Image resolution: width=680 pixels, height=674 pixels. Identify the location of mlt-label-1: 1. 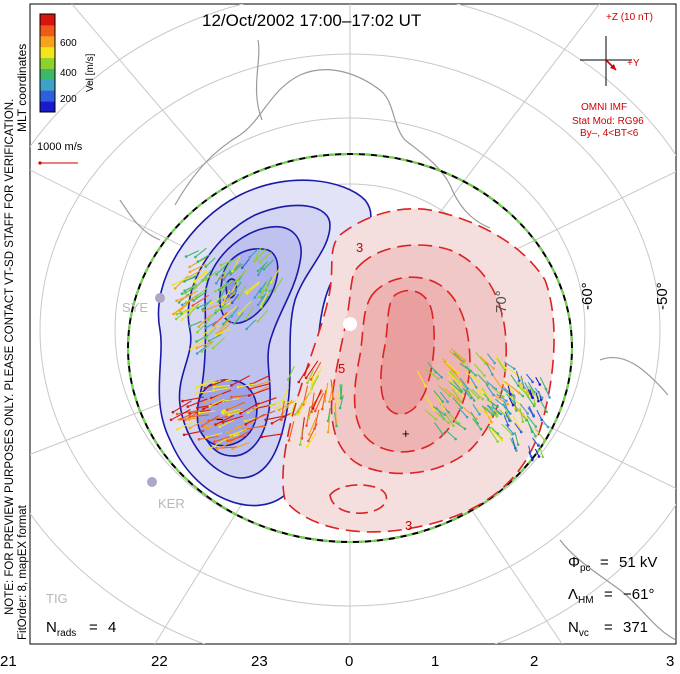
(435, 661).